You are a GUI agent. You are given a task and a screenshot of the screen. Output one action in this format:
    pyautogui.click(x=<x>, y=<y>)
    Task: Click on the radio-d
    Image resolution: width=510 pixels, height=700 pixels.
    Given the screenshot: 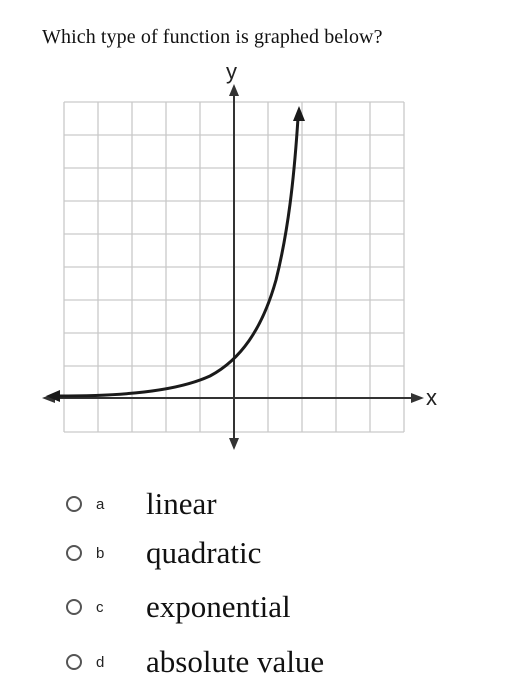 What is the action you would take?
    pyautogui.click(x=74, y=662)
    